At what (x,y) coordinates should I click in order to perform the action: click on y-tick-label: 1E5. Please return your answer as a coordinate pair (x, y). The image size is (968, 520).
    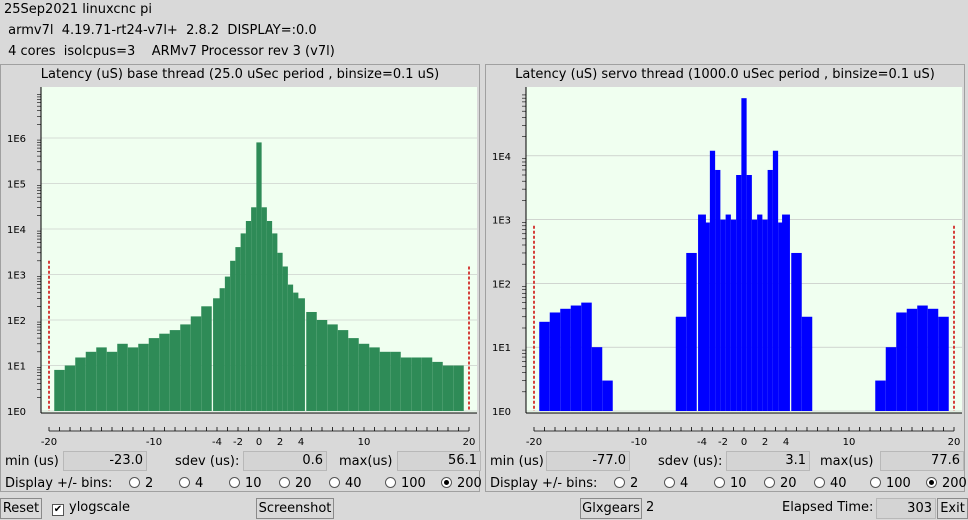
    Looking at the image, I should click on (16, 185).